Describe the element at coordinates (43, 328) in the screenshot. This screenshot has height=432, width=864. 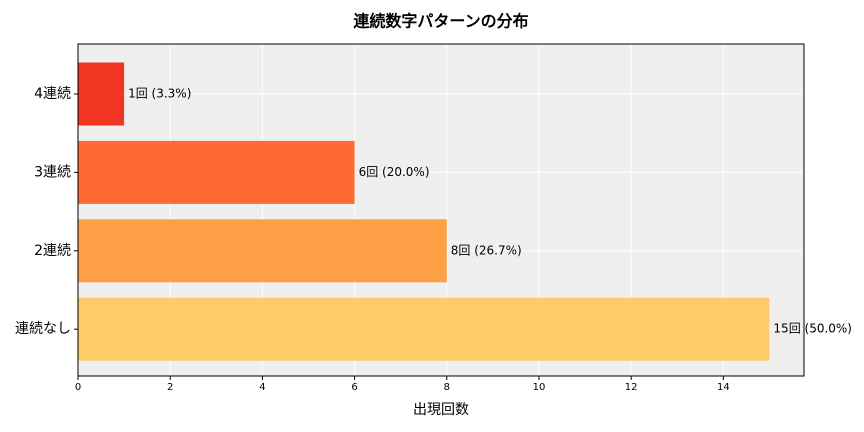
I see `y-tick-label: 連続なし` at that location.